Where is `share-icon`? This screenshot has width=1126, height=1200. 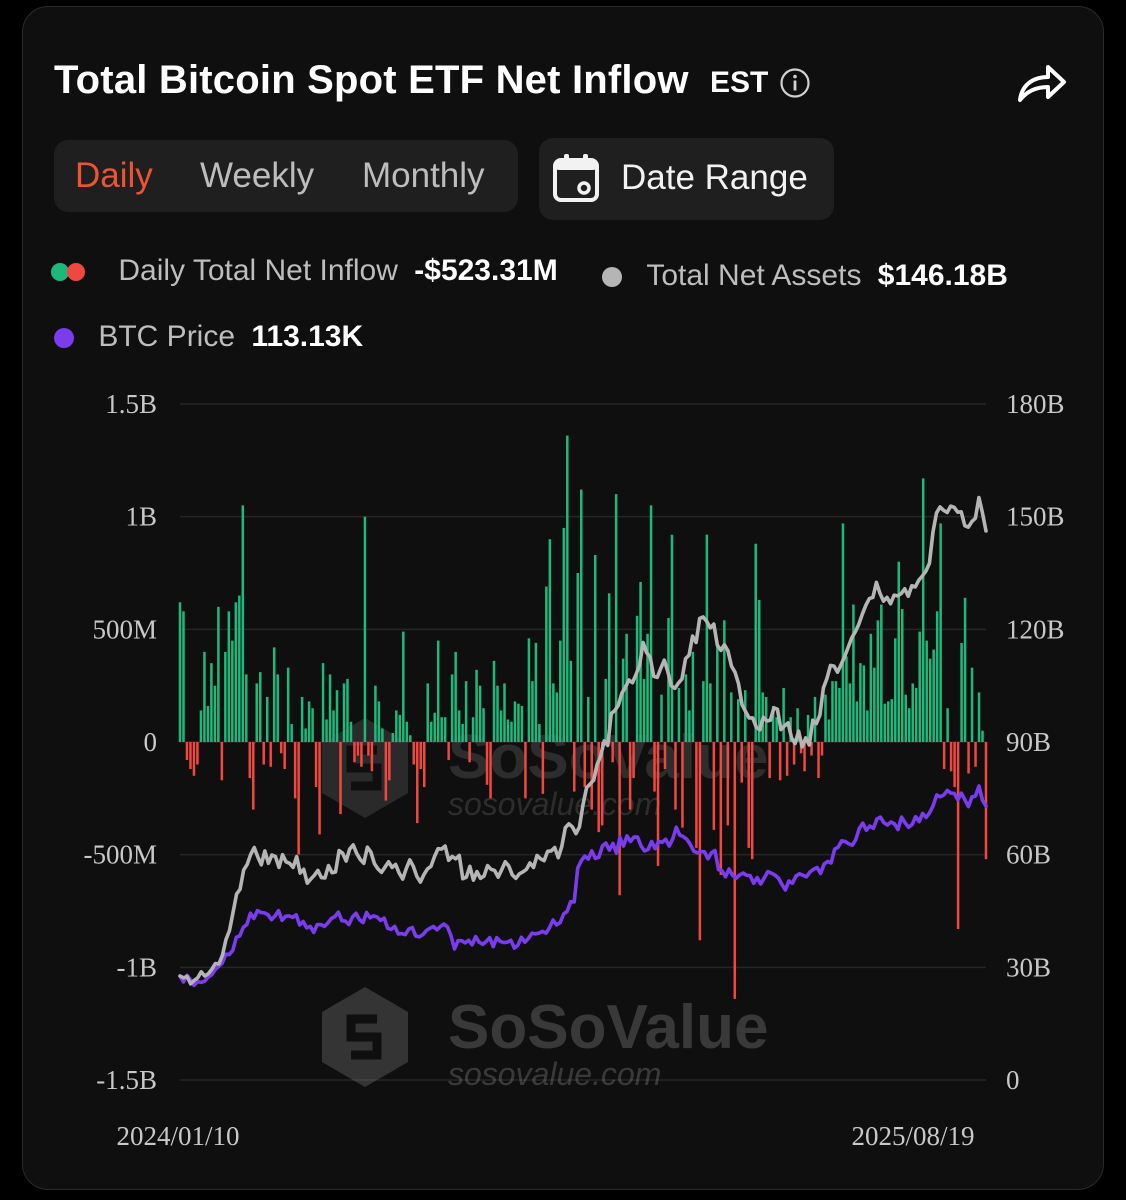
share-icon is located at coordinates (1042, 83).